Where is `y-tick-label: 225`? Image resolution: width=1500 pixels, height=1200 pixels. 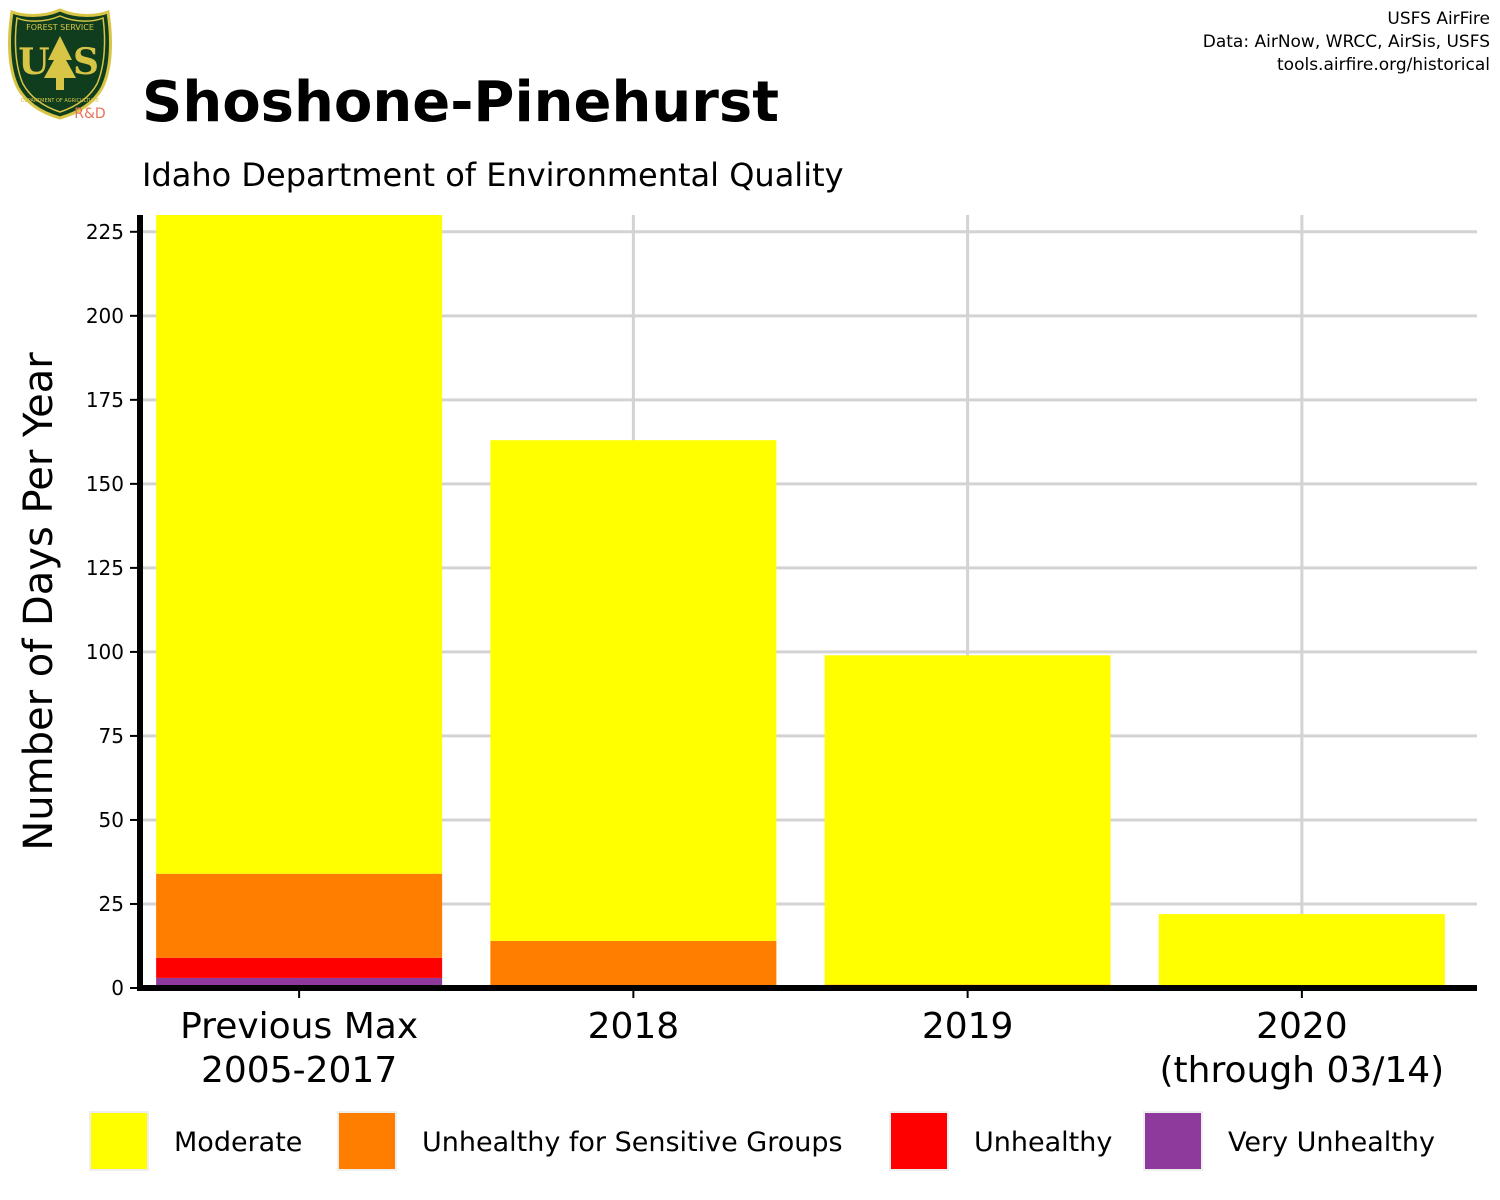
y-tick-label: 225 is located at coordinates (105, 232).